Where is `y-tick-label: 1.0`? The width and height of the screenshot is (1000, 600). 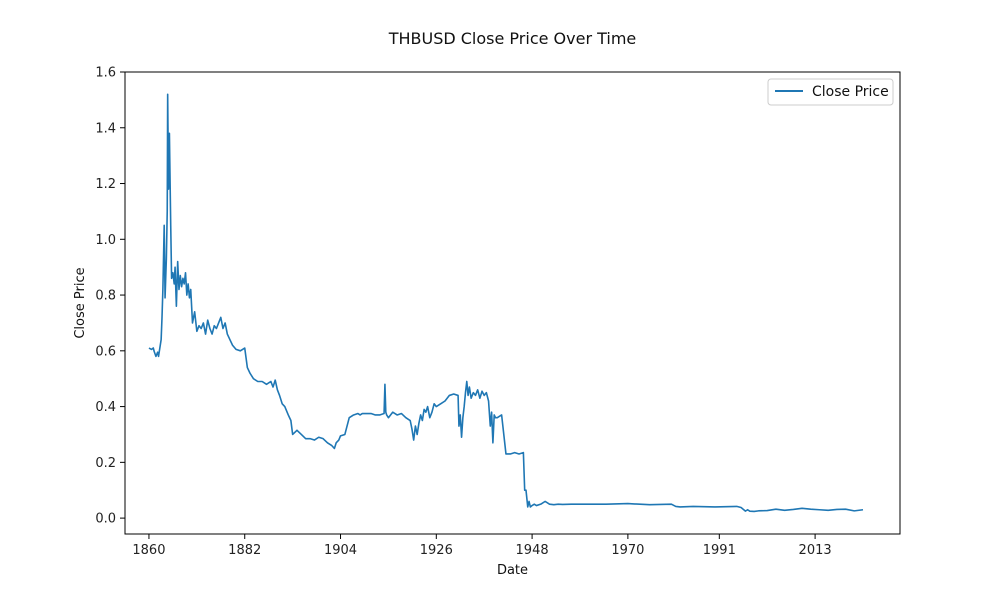 y-tick-label: 1.0 is located at coordinates (105, 240).